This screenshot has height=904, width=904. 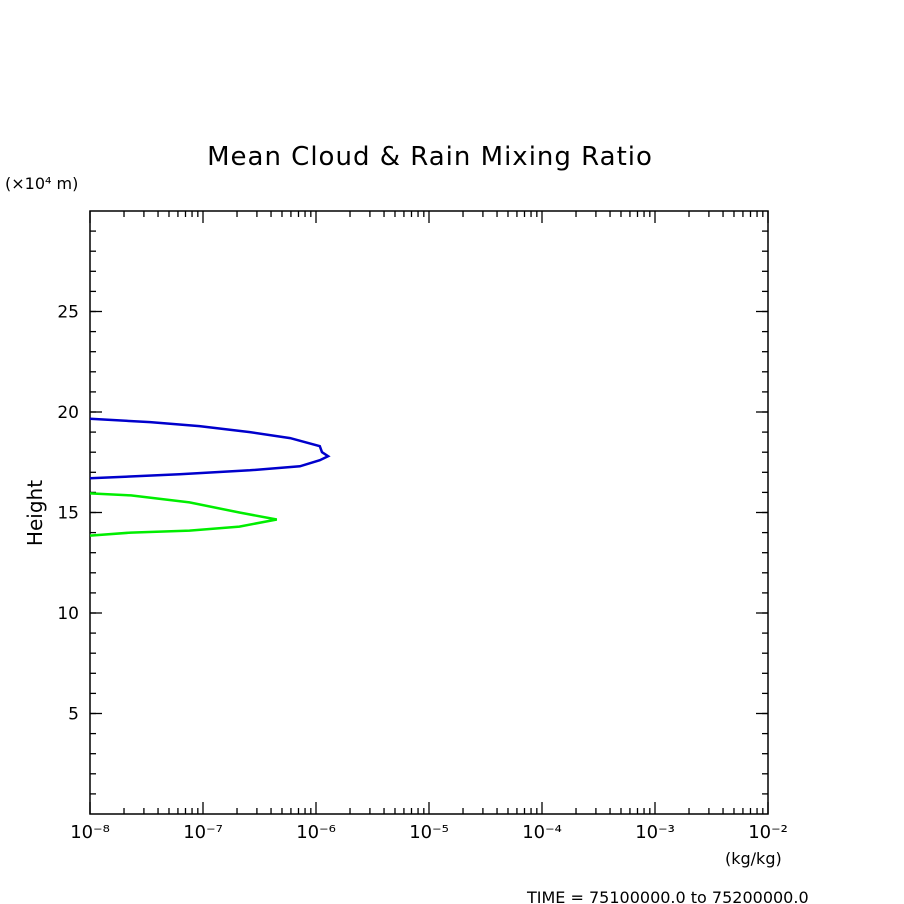 What do you see at coordinates (35, 513) in the screenshot?
I see `y-axis-label: Height` at bounding box center [35, 513].